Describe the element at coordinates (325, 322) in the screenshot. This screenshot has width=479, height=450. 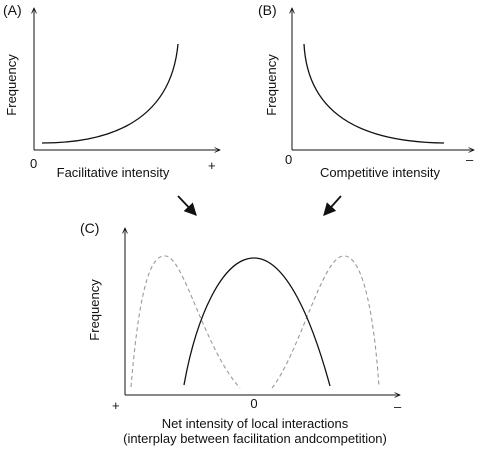
I see `panel-c-dashed-curve-right` at that location.